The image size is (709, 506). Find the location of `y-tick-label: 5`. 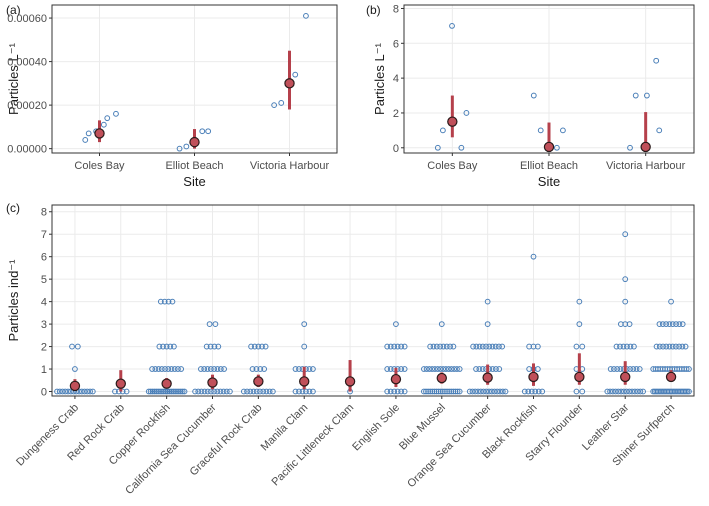

y-tick-label: 5 is located at coordinates (44, 280).